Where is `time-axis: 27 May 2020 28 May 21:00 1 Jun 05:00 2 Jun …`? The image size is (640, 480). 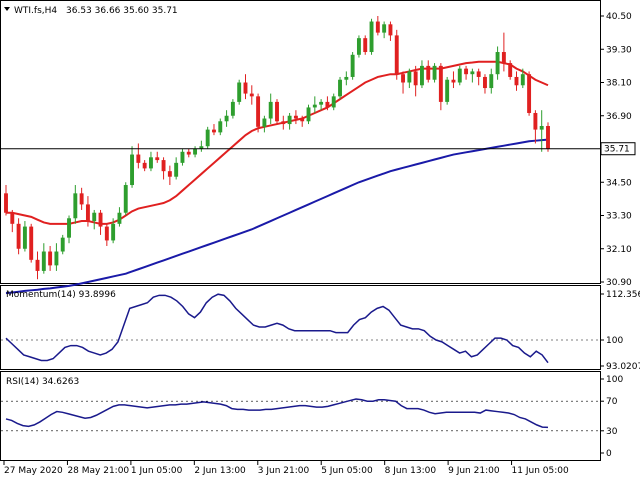 time-axis: 27 May 2020 28 May 21:00 1 Jun 05:00 2 Jun … is located at coordinates (286, 468).